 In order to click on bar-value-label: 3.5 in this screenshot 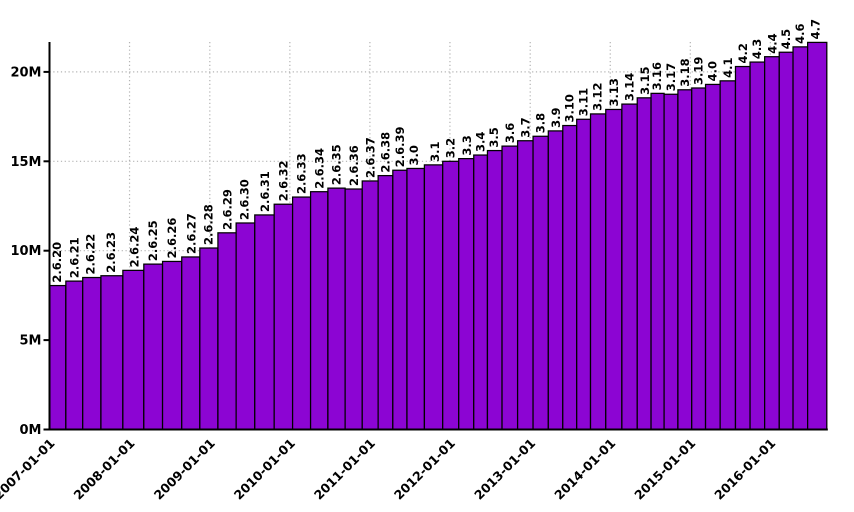, I will do `click(494, 137)`.